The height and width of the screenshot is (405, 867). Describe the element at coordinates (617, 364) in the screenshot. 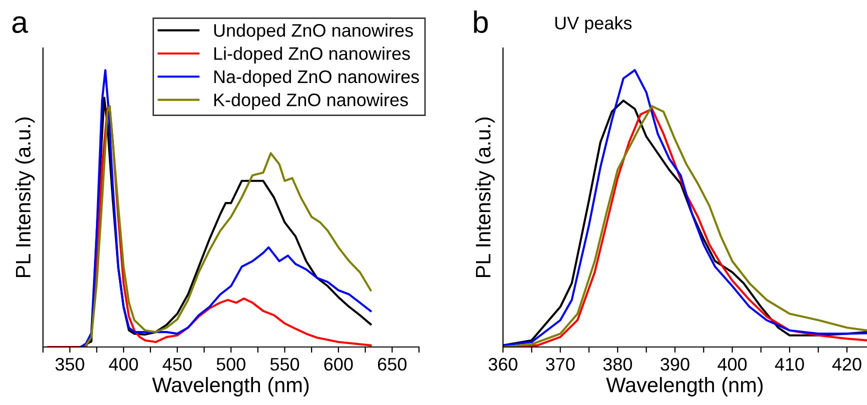

I see `x-tick-label: 380` at that location.